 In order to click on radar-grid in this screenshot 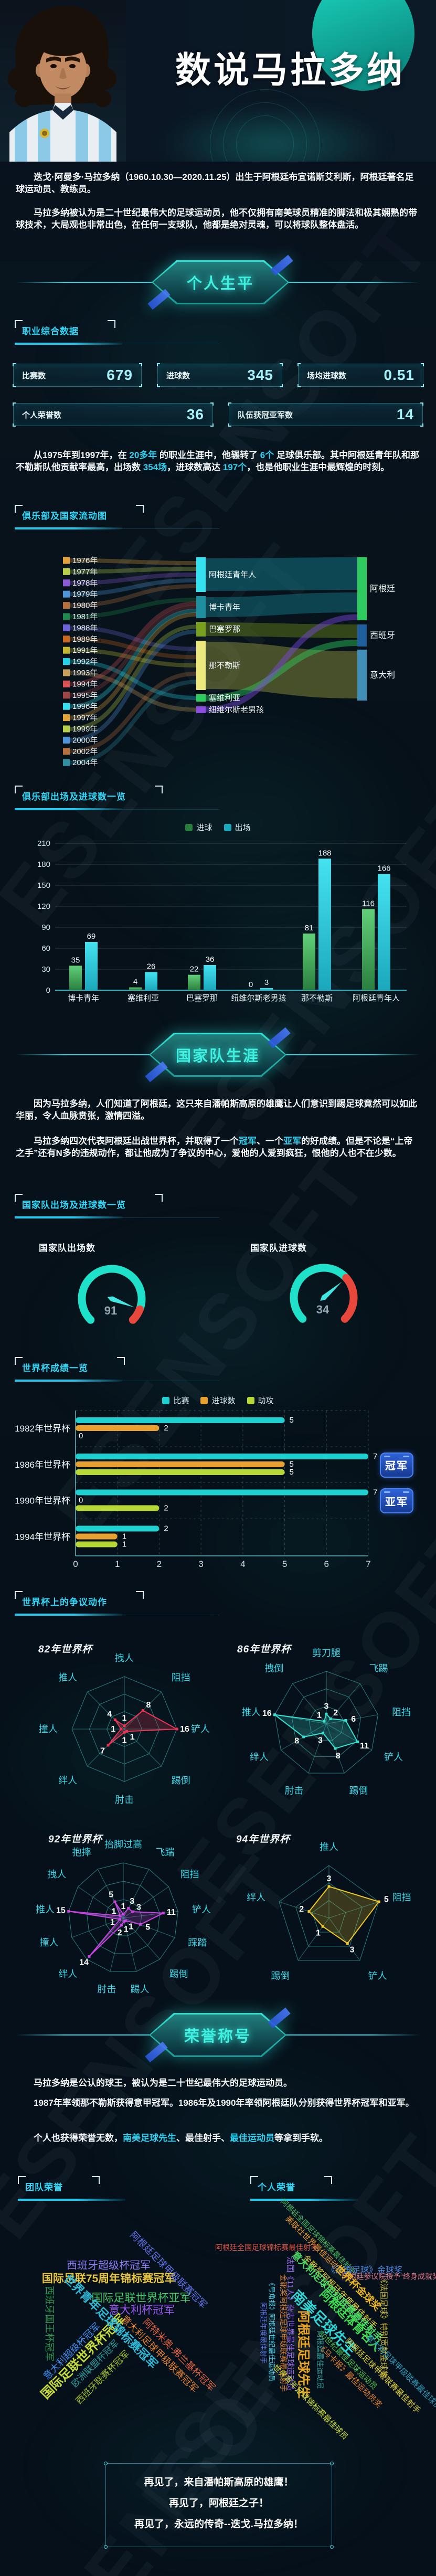, I will do `click(123, 1917)`.